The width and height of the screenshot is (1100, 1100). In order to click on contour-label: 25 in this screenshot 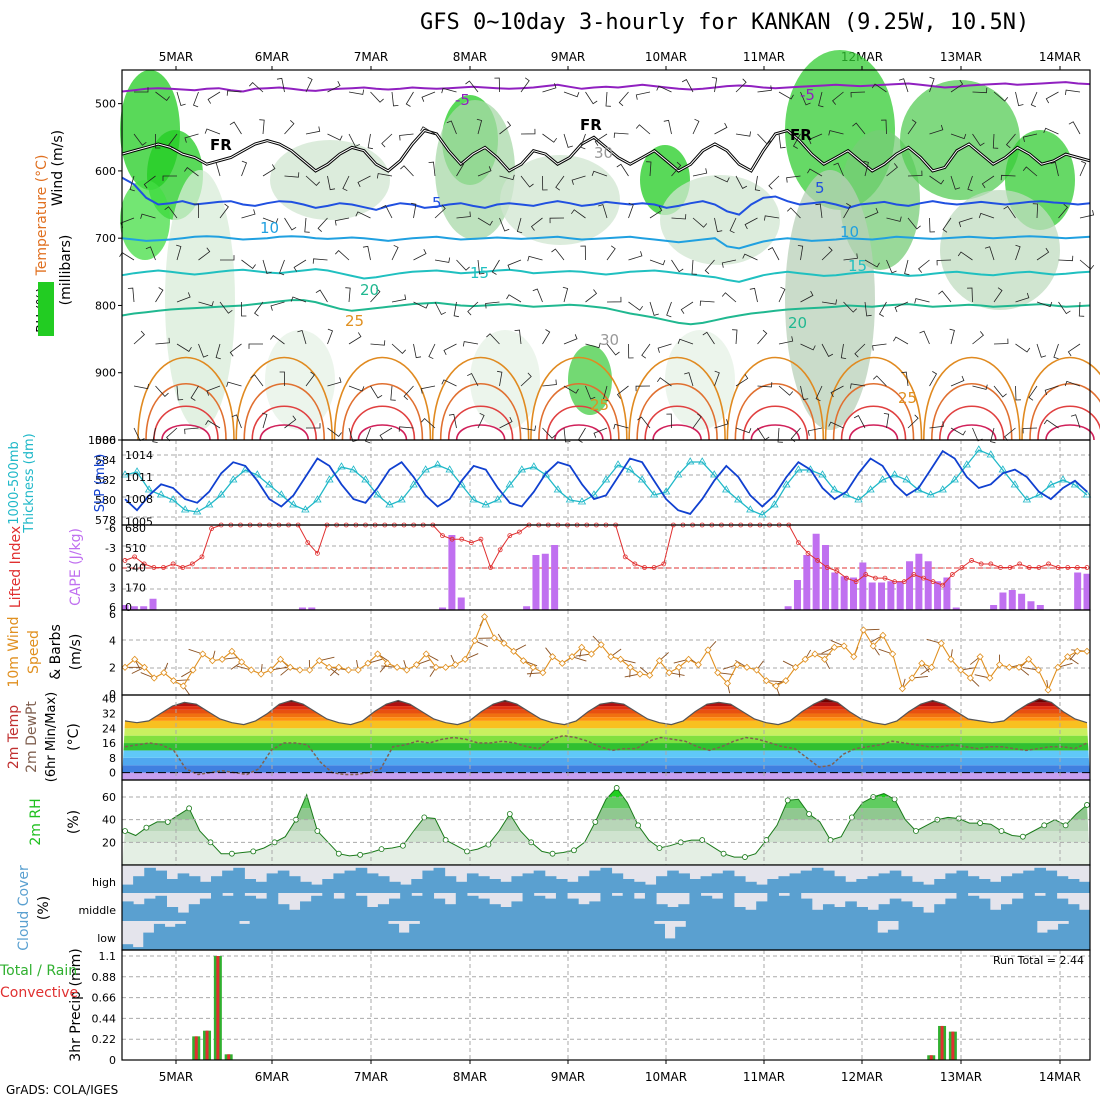, I will do `click(599, 405)`.